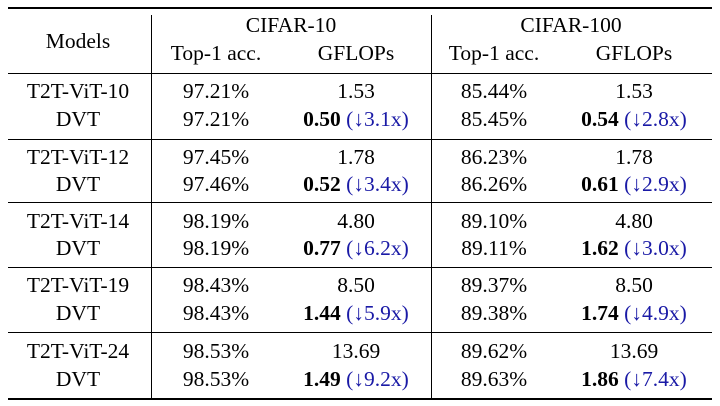  Describe the element at coordinates (216, 221) in the screenshot. I see `row-3-base-c10-acc: 98.19%` at that location.